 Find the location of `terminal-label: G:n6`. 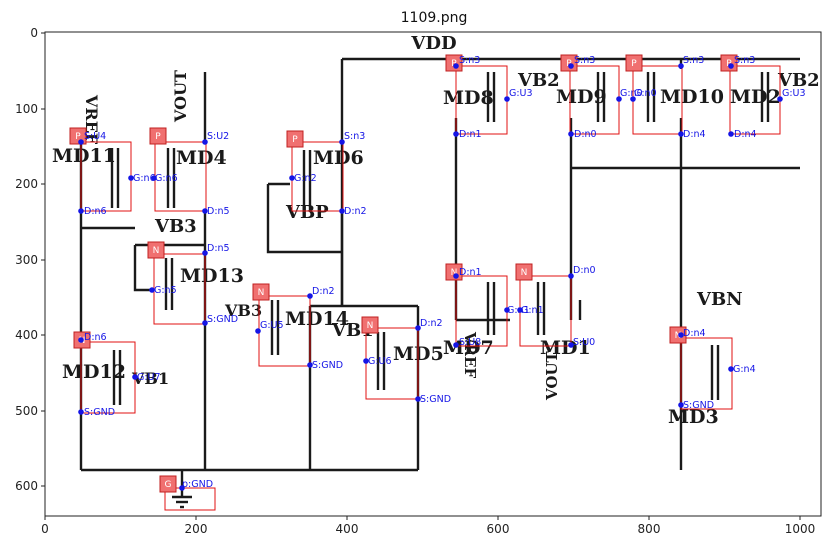

terminal-label: G:n6 is located at coordinates (166, 178).